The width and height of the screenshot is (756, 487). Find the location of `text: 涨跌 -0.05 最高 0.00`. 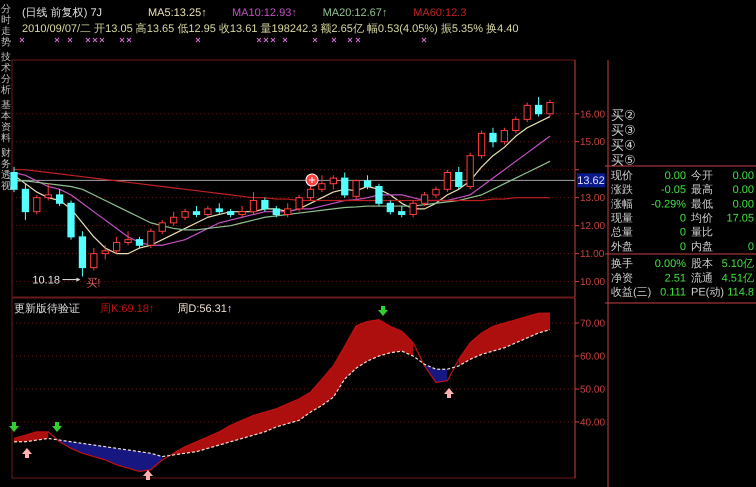

text: 涨跌 -0.05 最高 0.00 is located at coordinates (682, 190).